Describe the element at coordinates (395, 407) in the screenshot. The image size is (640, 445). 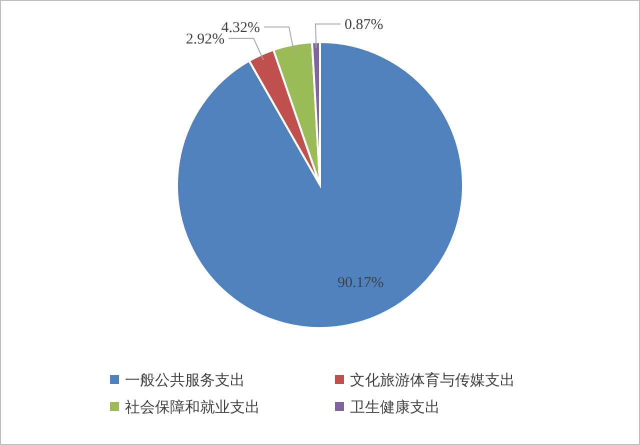
I see `legend-label: 卫生健康支出` at that location.